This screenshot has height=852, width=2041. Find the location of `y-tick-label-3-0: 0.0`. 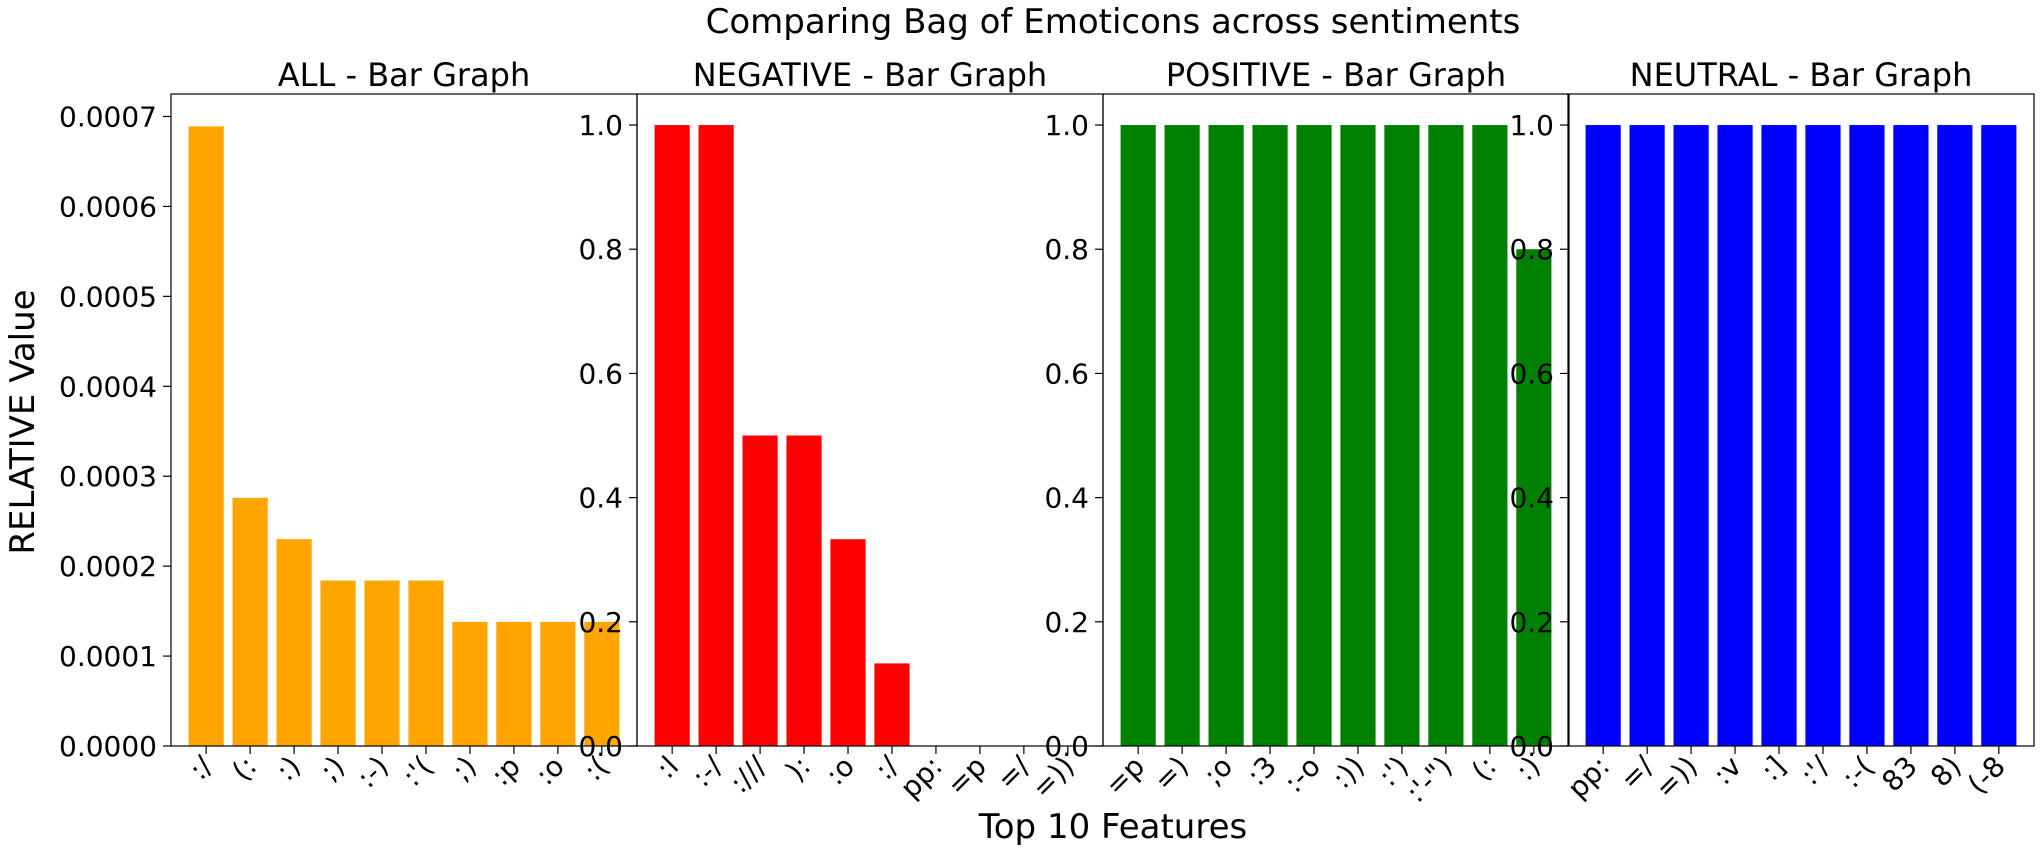

y-tick-label-3-0: 0.0 is located at coordinates (1531, 746).